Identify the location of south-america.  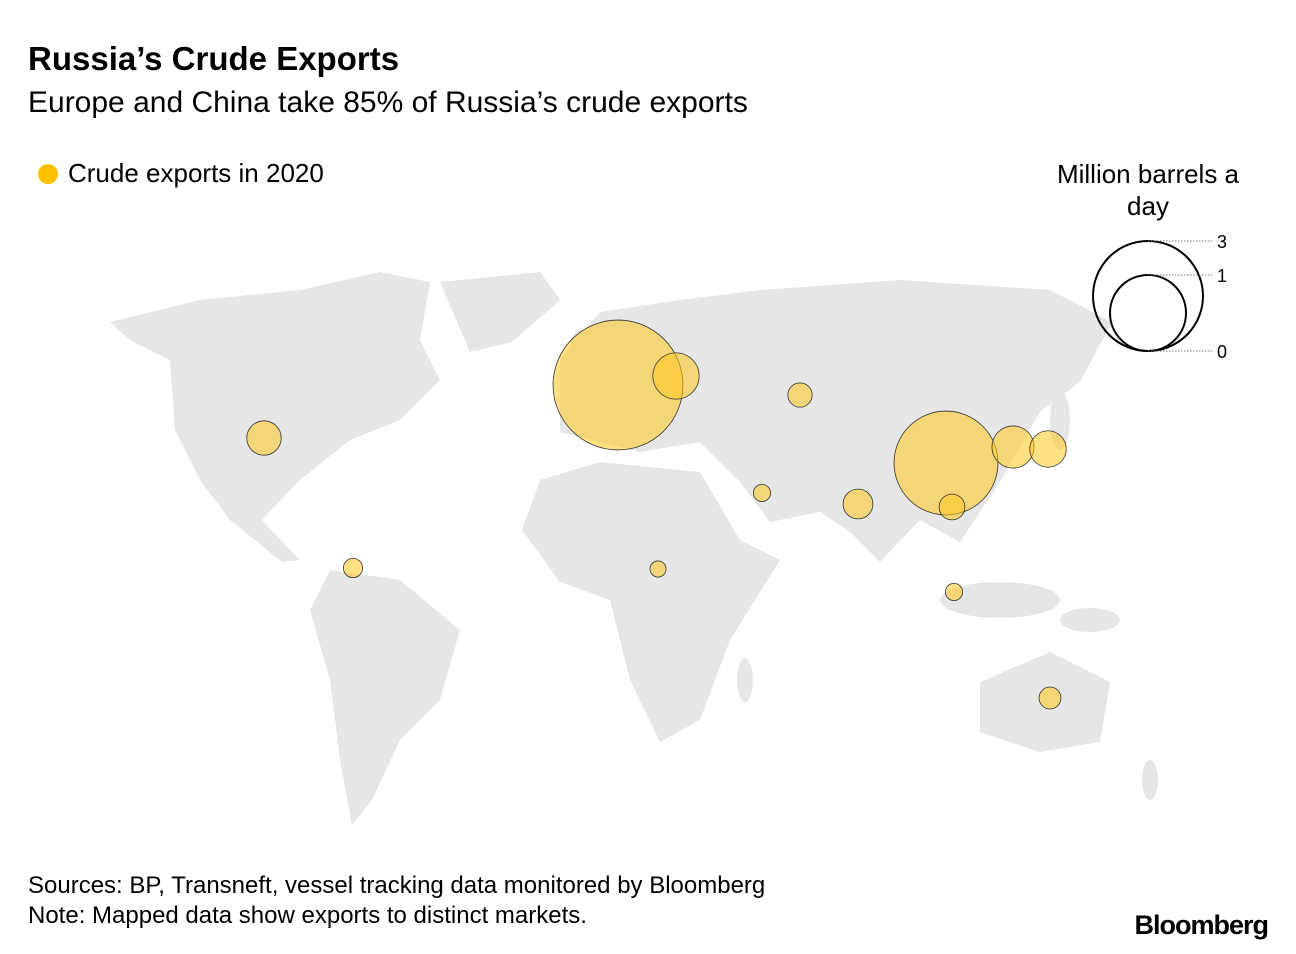
(385, 697).